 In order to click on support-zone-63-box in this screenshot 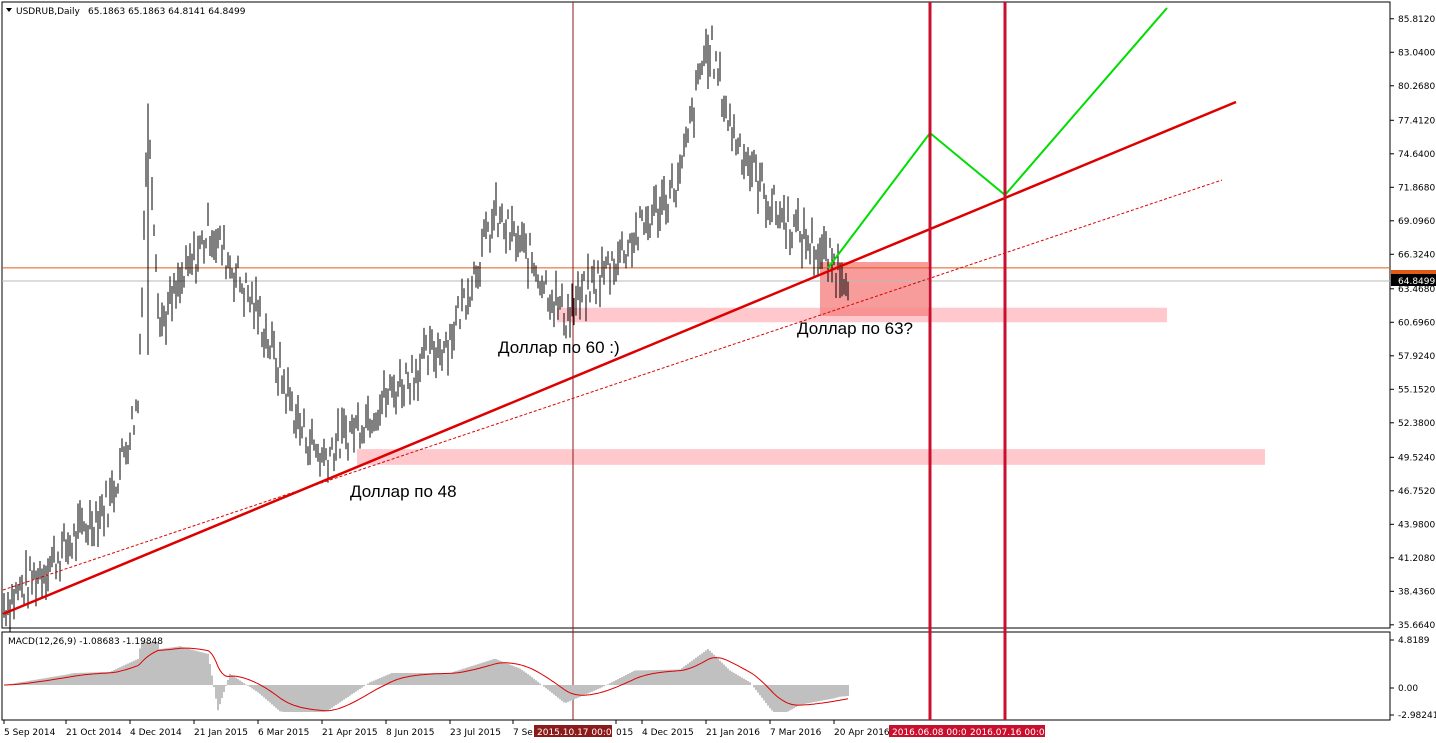, I will do `click(874, 289)`.